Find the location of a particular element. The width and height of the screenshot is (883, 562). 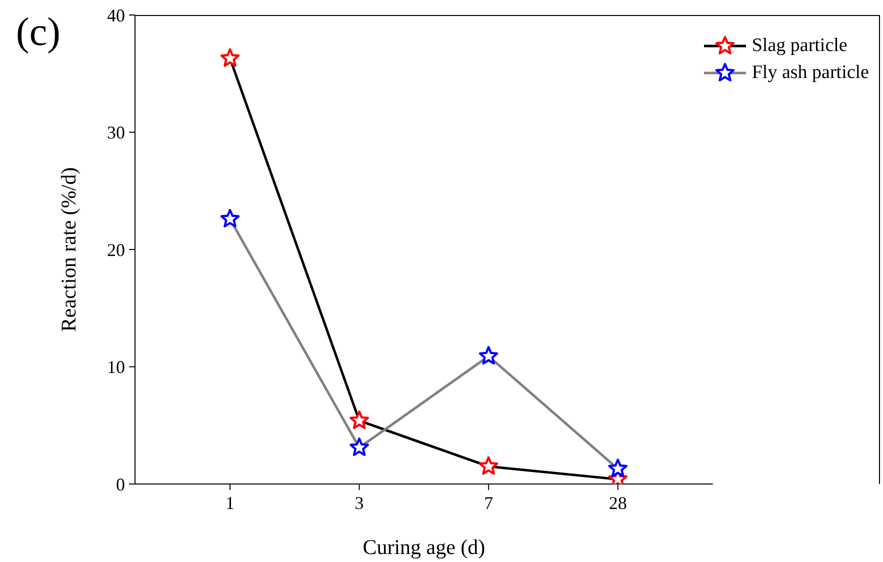

x-tick-label: 28 is located at coordinates (617, 502).